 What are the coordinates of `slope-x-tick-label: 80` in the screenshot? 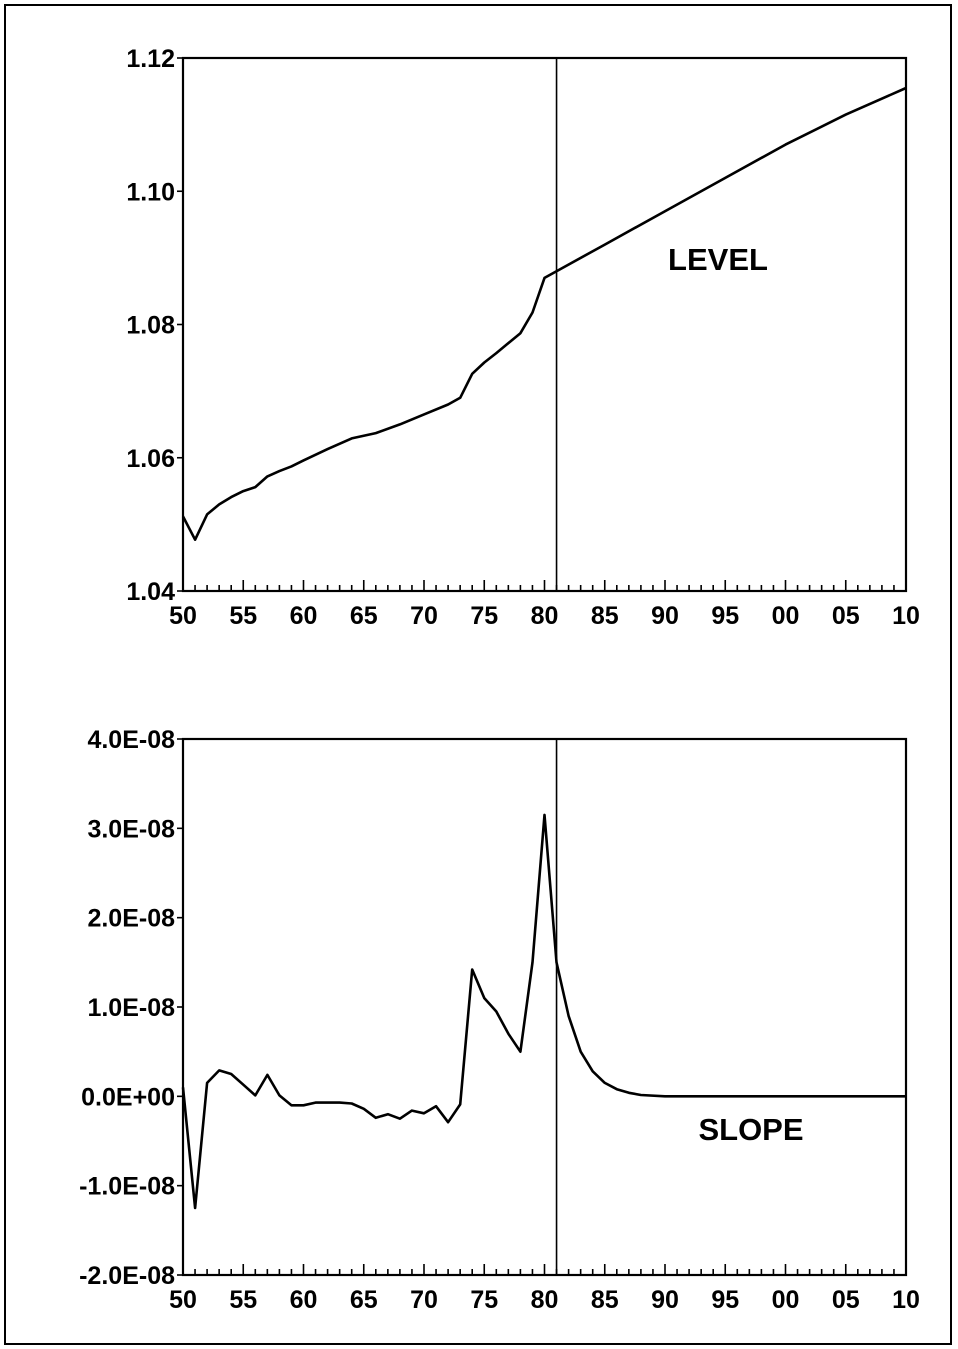 It's located at (545, 1300).